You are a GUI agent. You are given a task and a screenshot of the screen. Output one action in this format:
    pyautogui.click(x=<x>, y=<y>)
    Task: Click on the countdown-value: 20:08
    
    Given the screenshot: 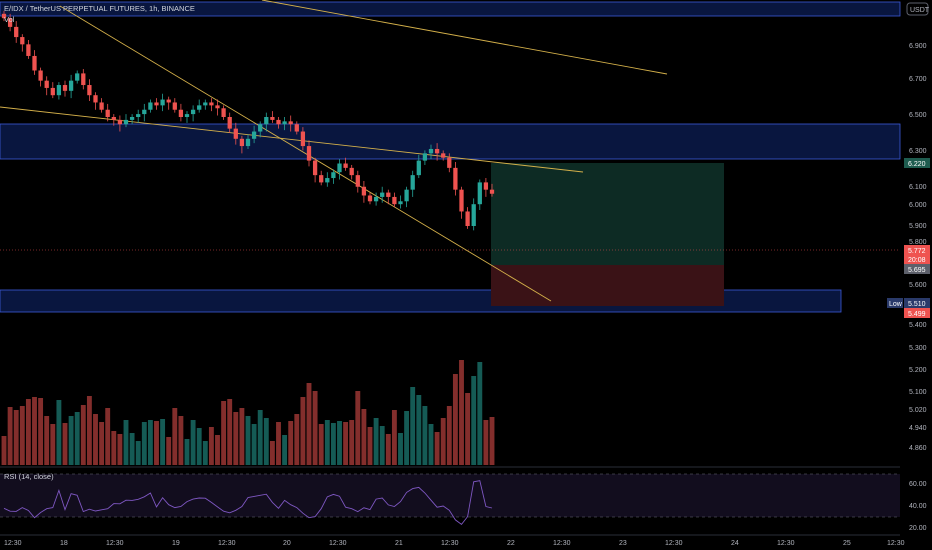 What is the action you would take?
    pyautogui.click(x=917, y=260)
    